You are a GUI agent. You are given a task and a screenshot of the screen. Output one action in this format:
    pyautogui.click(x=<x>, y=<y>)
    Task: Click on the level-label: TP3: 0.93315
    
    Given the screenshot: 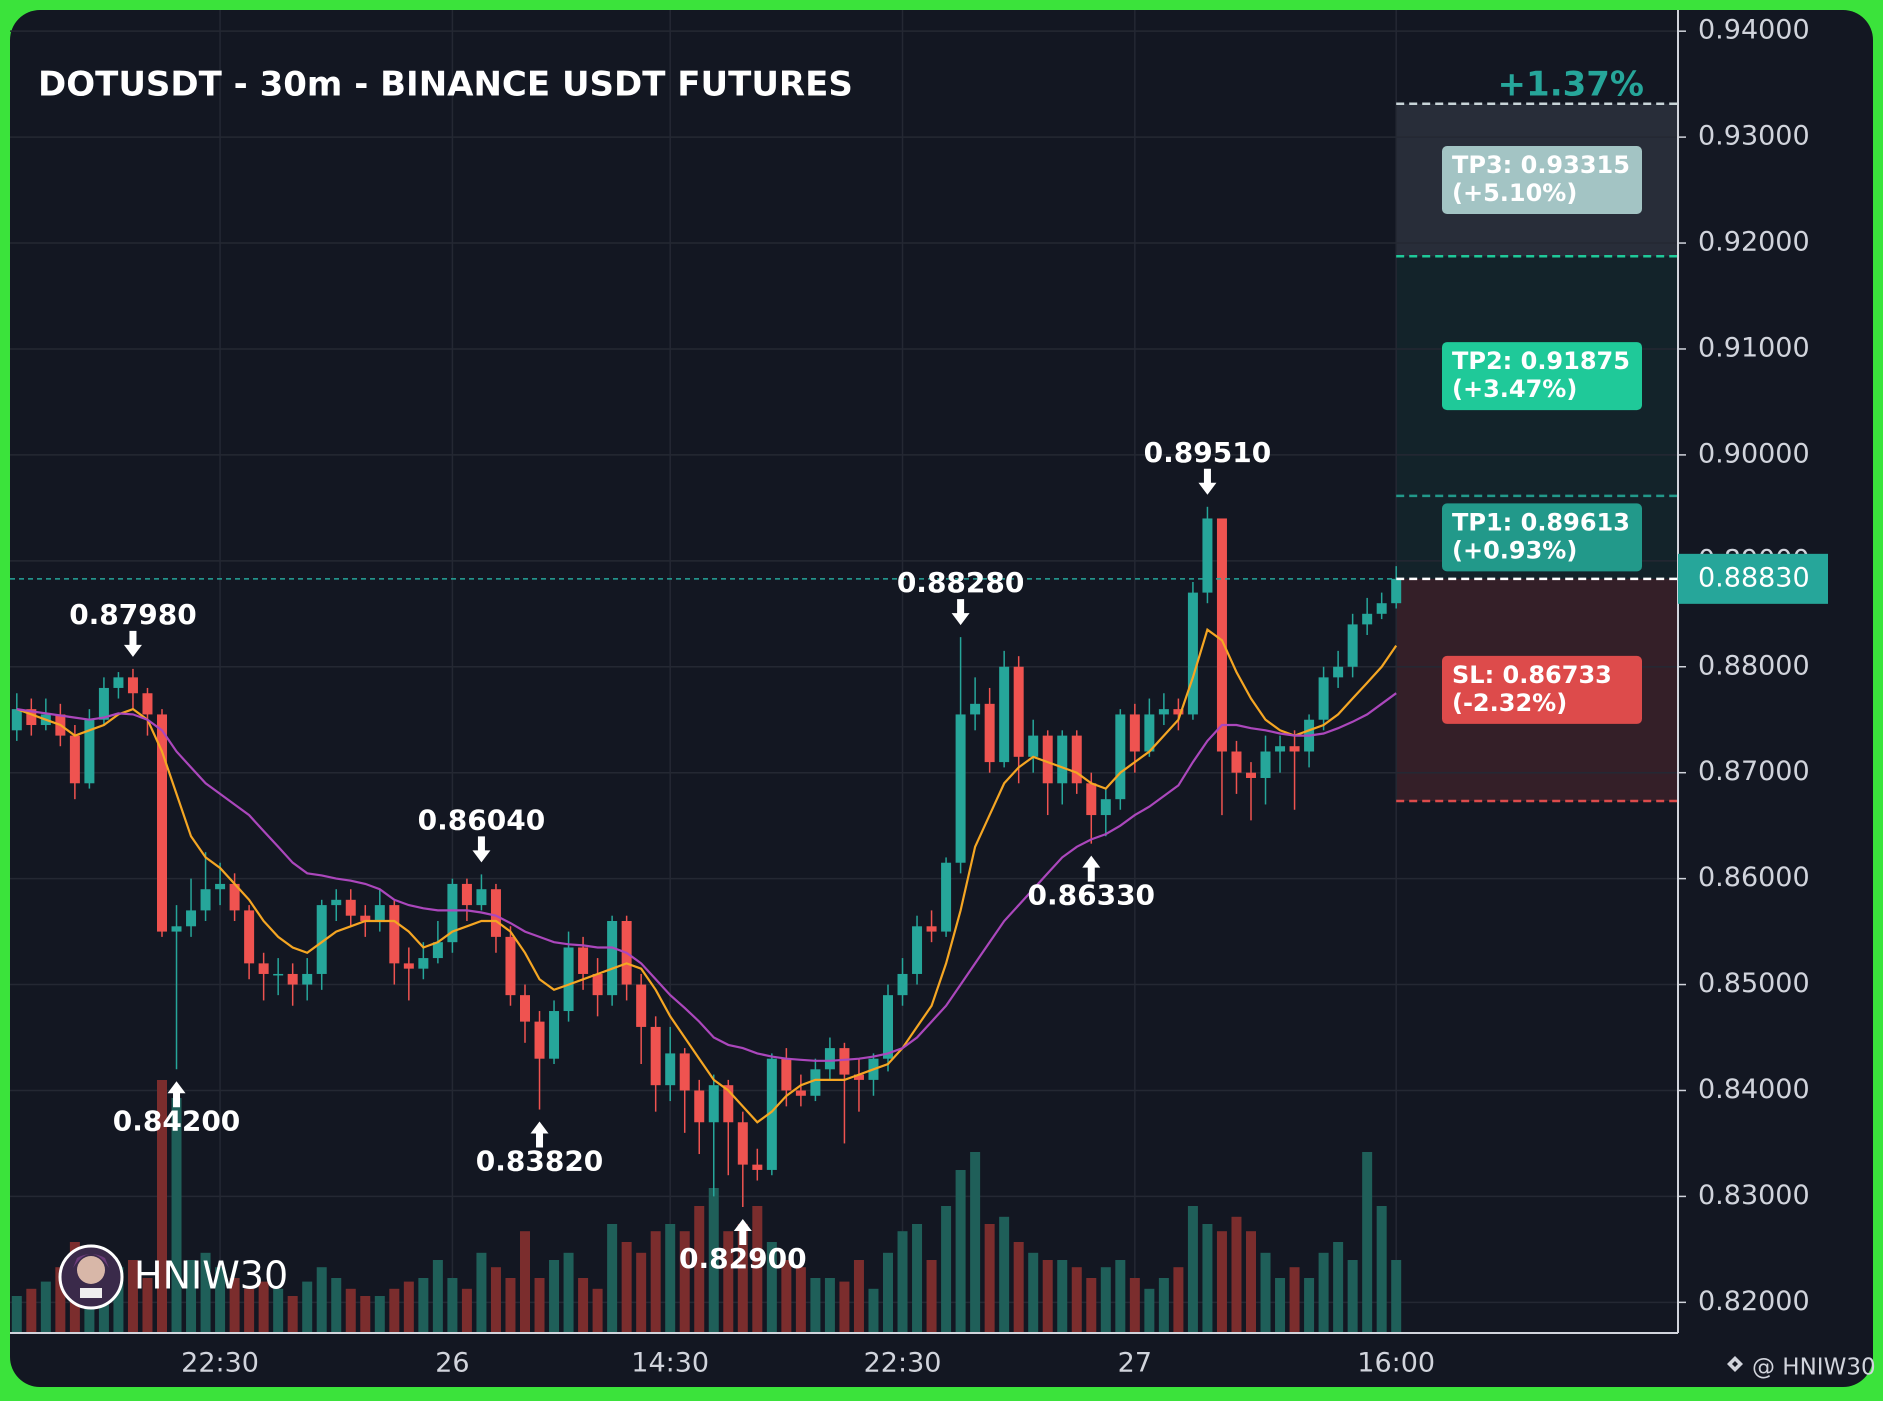 What is the action you would take?
    pyautogui.click(x=1541, y=165)
    